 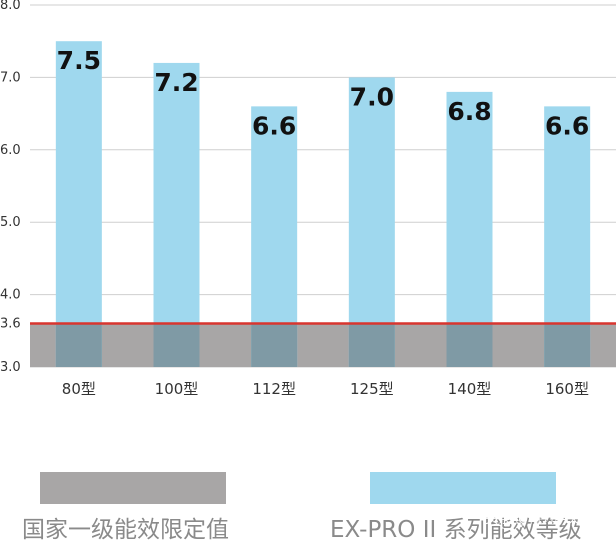 I want to click on value-label: 6.8, so click(x=469, y=111).